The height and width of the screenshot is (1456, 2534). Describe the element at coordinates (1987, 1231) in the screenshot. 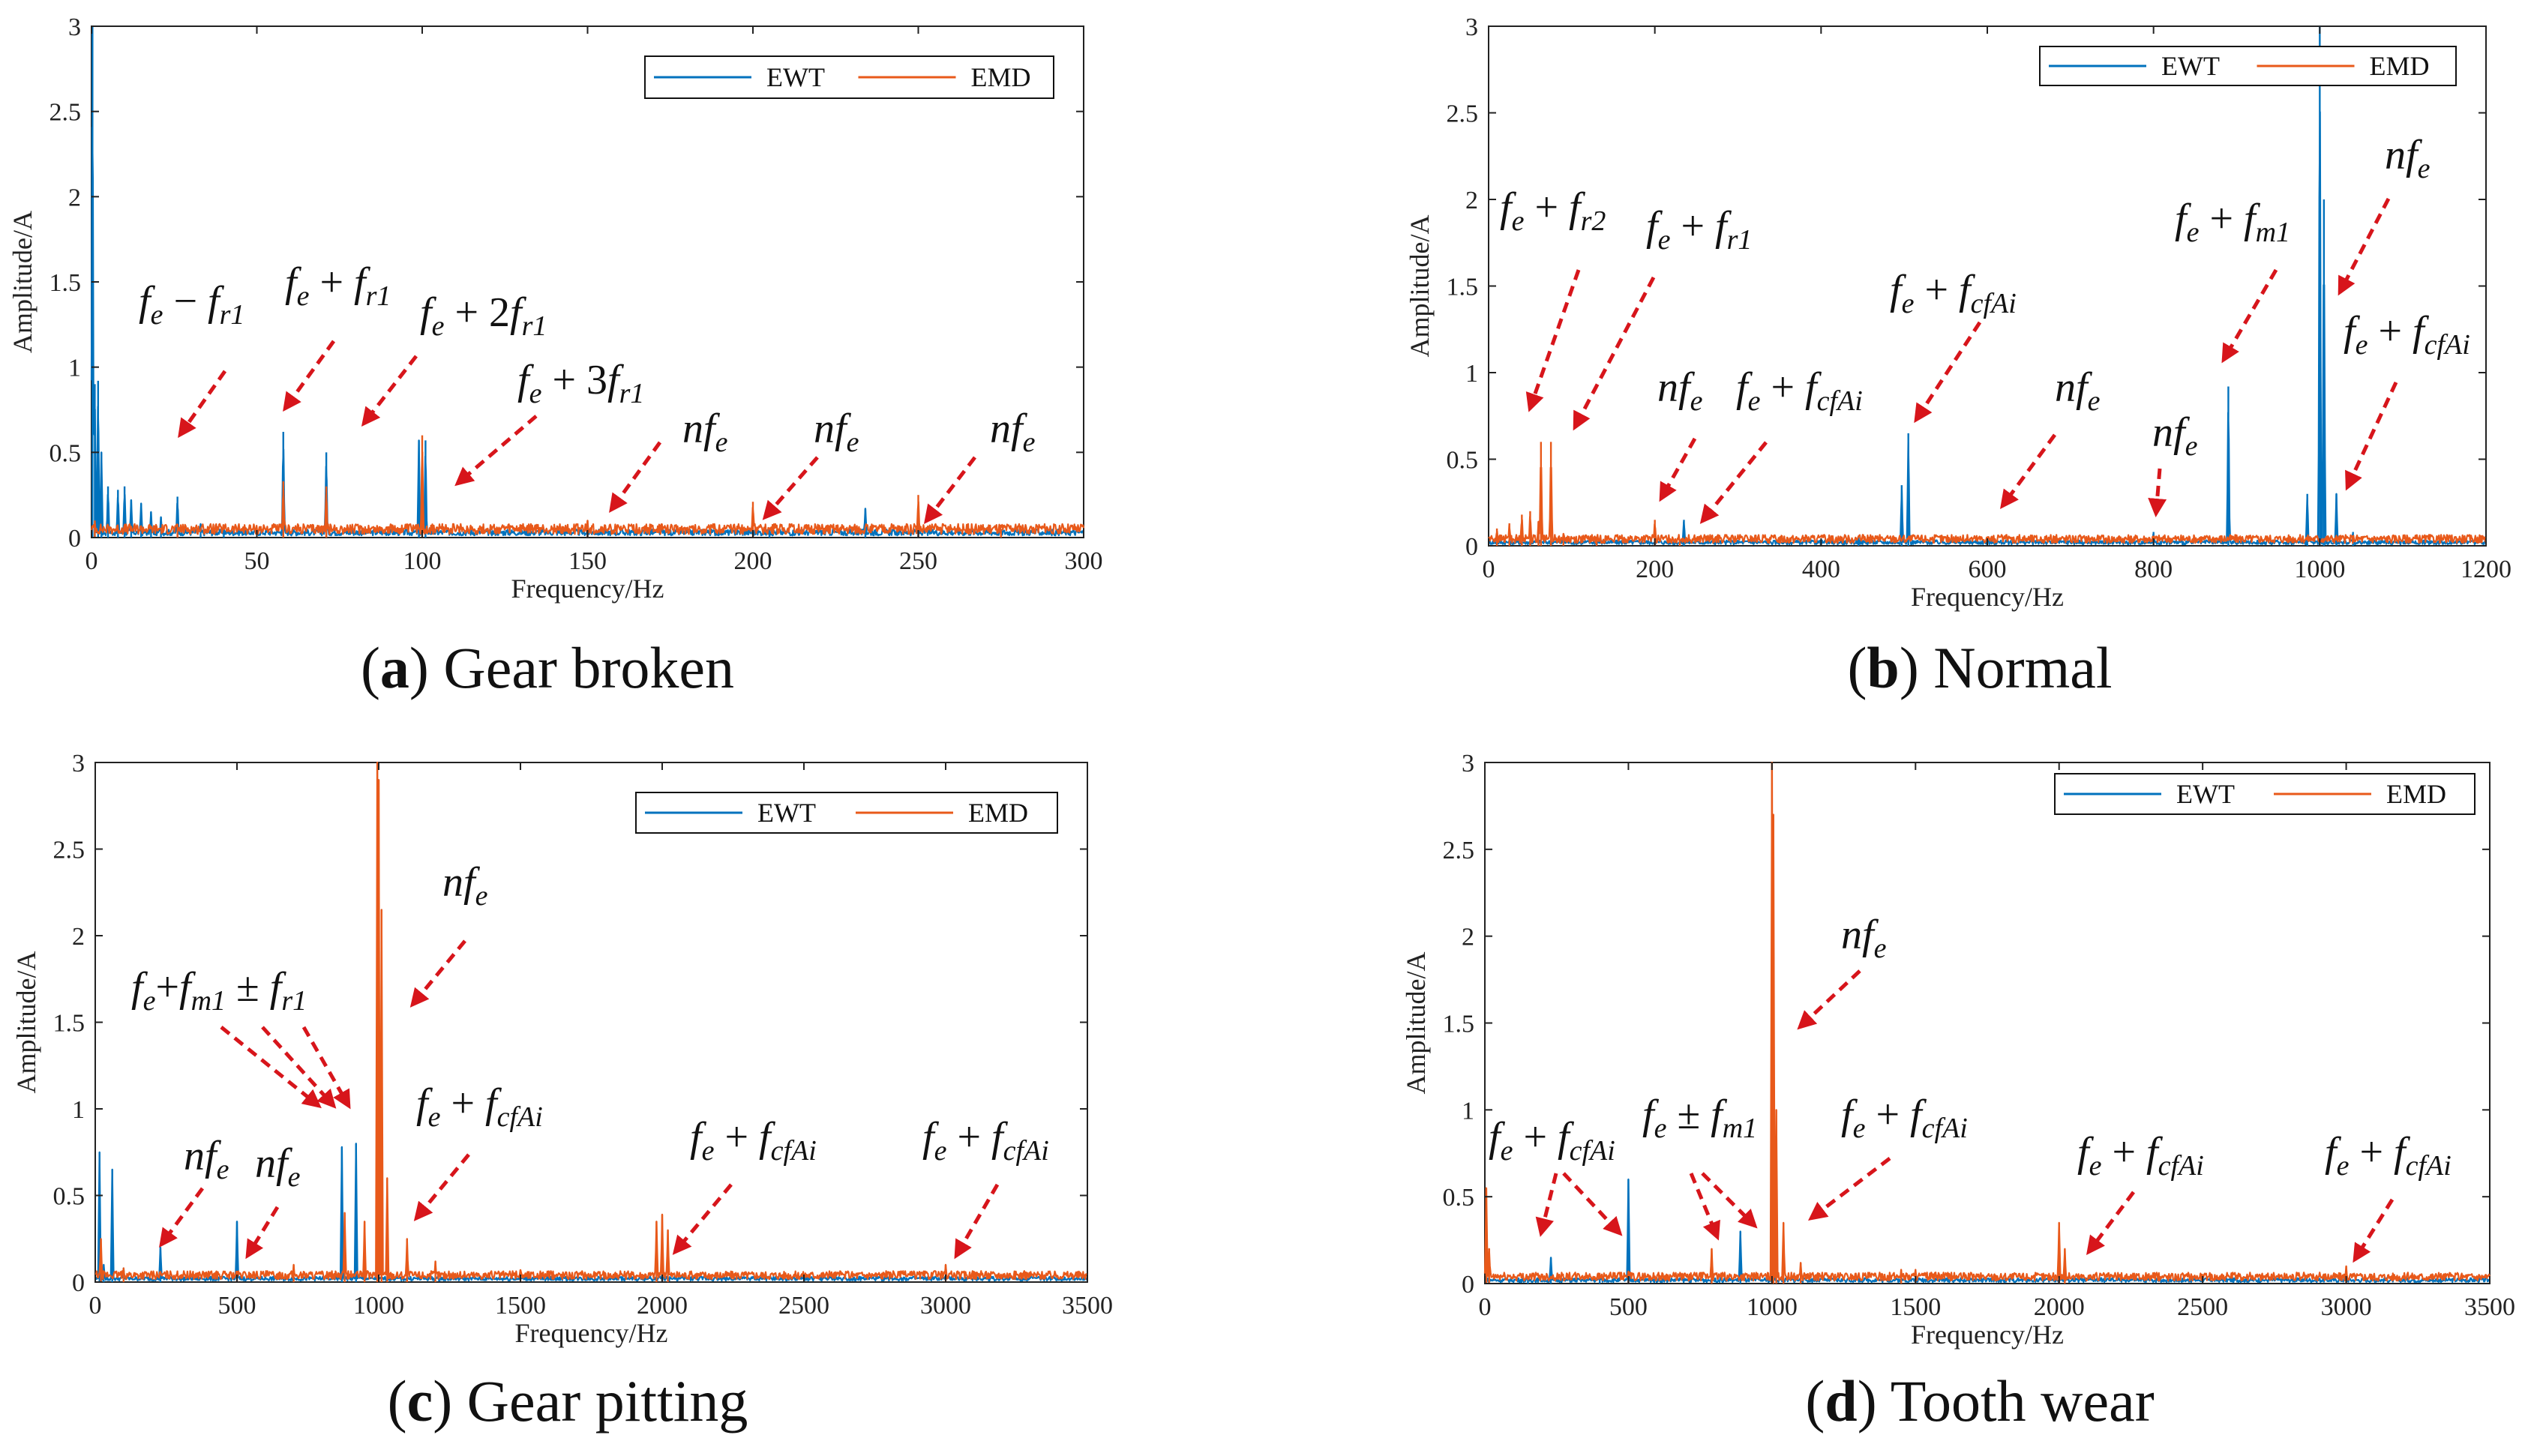

I see `series-line-ewt` at that location.